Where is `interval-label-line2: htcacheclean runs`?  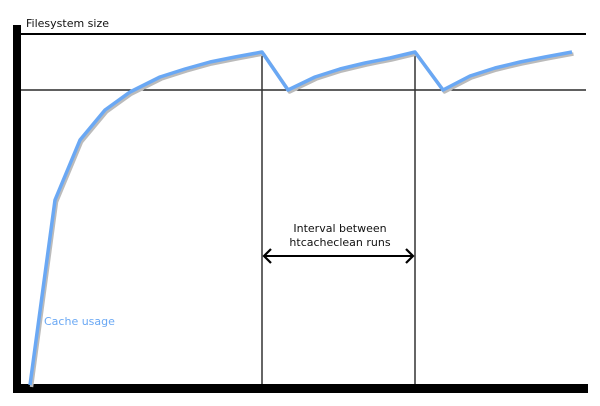
interval-label-line2: htcacheclean runs is located at coordinates (339, 242).